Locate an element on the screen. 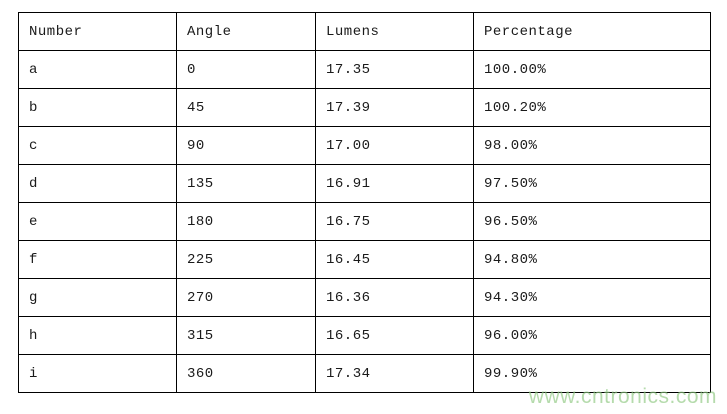  table-cell: d is located at coordinates (97, 183).